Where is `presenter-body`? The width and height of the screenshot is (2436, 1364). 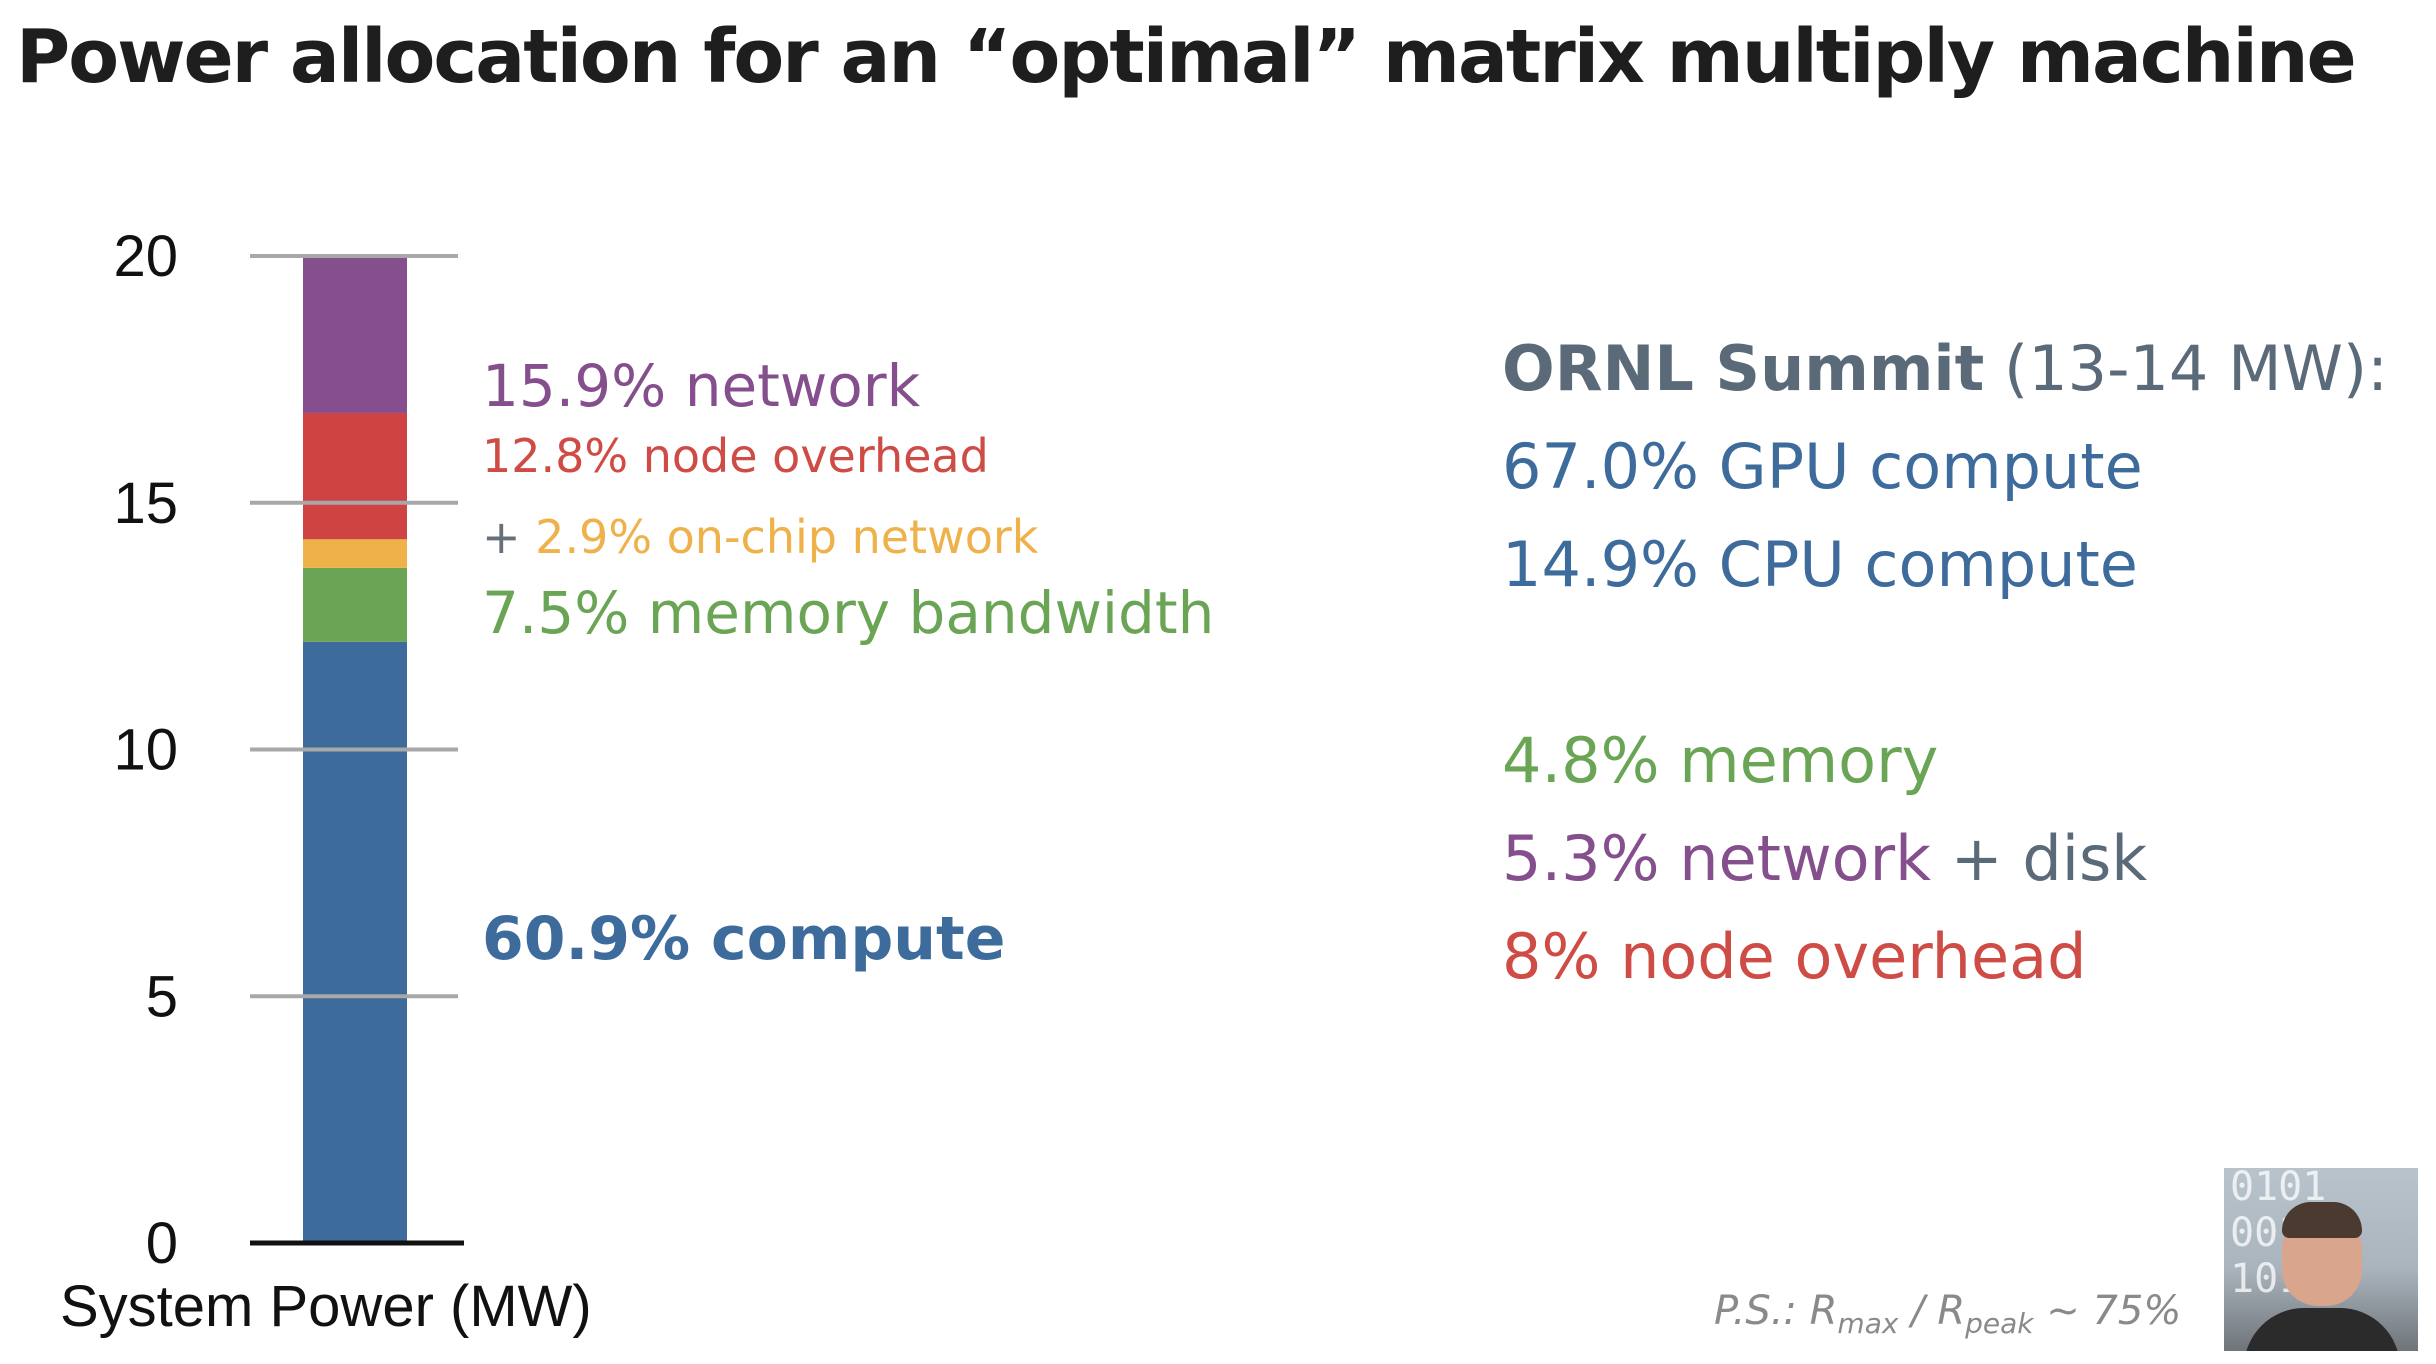 presenter-body is located at coordinates (2322, 1329).